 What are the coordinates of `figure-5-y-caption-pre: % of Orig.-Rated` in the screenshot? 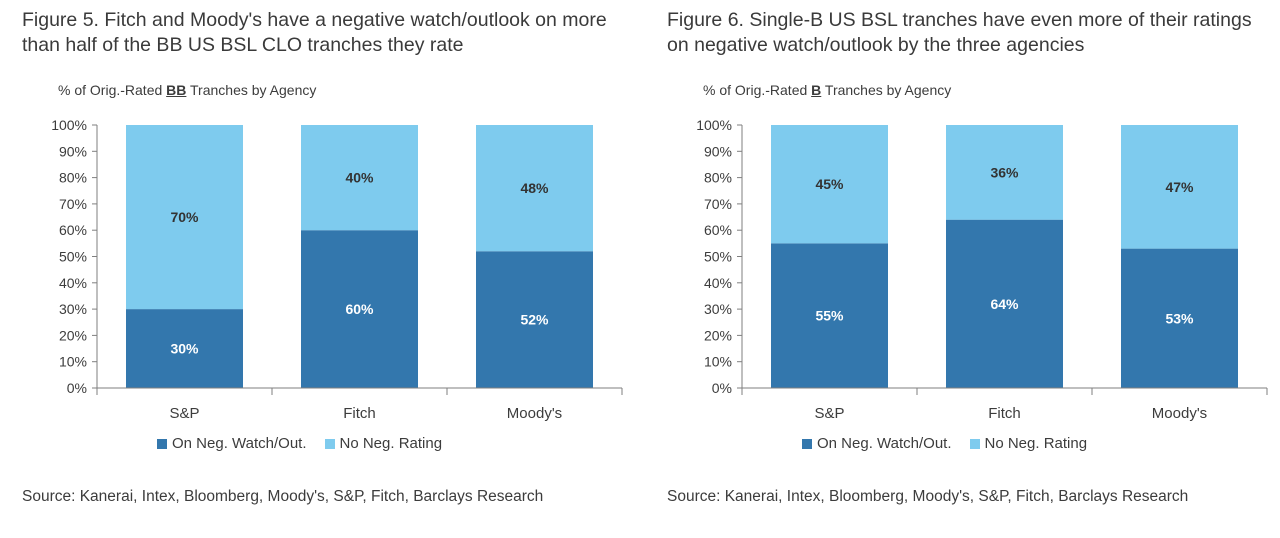 It's located at (112, 90).